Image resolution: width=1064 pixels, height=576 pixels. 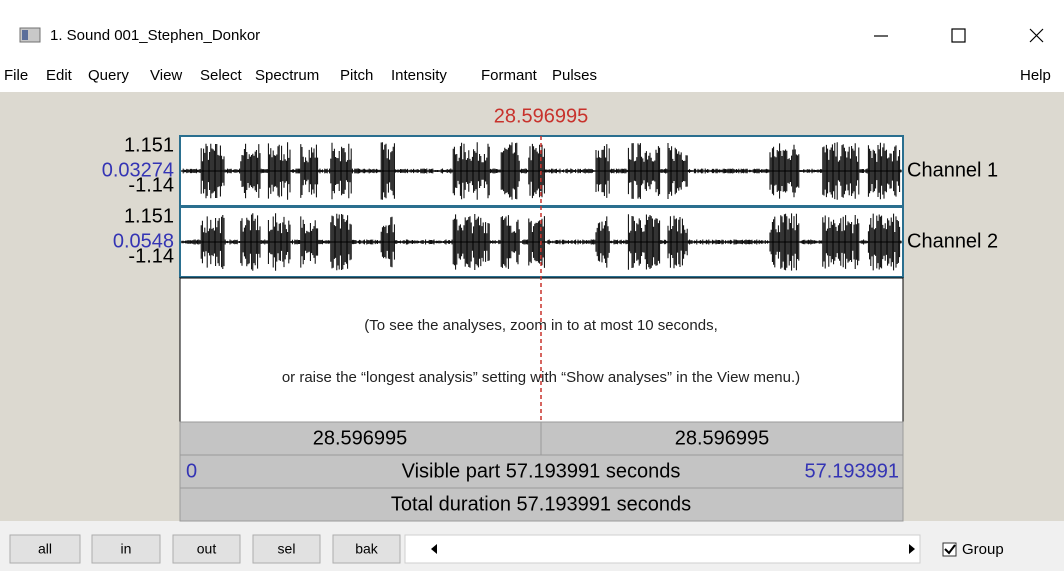 What do you see at coordinates (419, 75) in the screenshot?
I see `menu-item: Intensity` at bounding box center [419, 75].